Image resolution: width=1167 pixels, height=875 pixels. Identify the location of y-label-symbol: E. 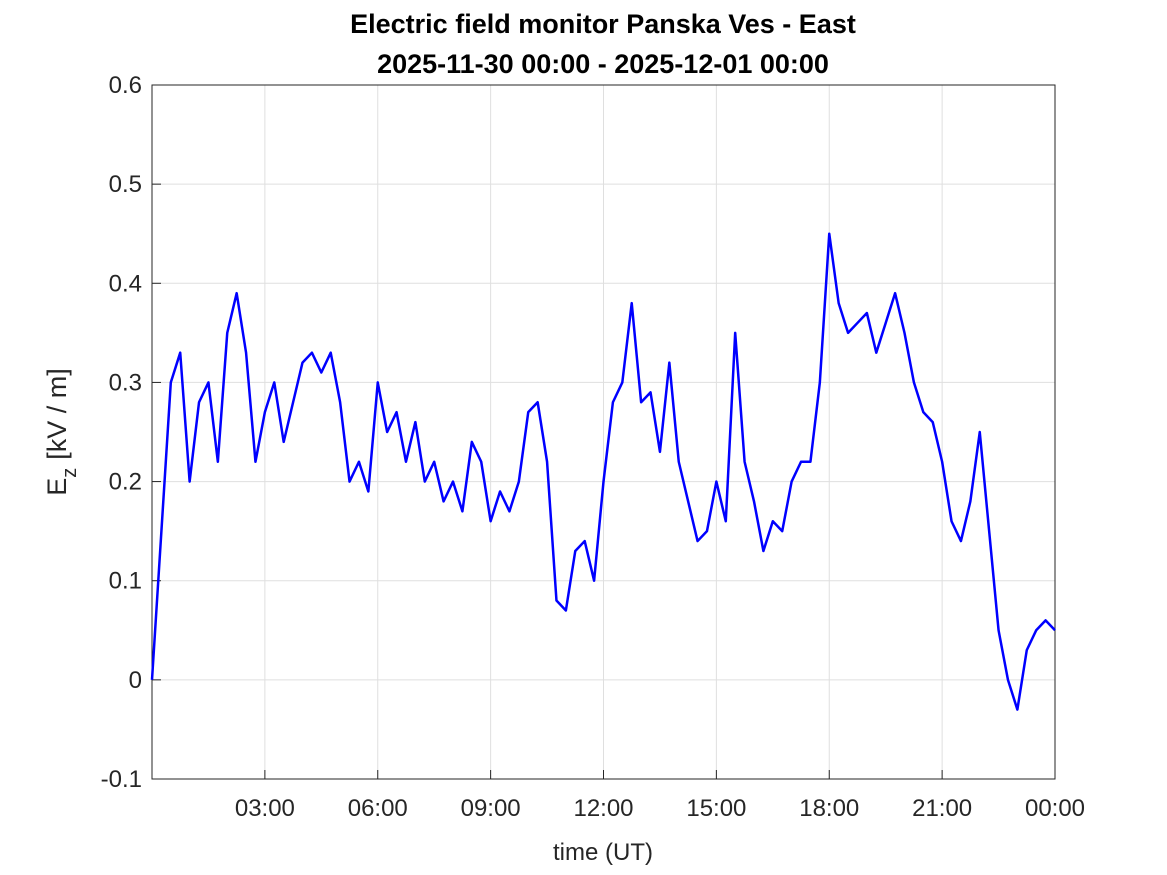
(57, 487).